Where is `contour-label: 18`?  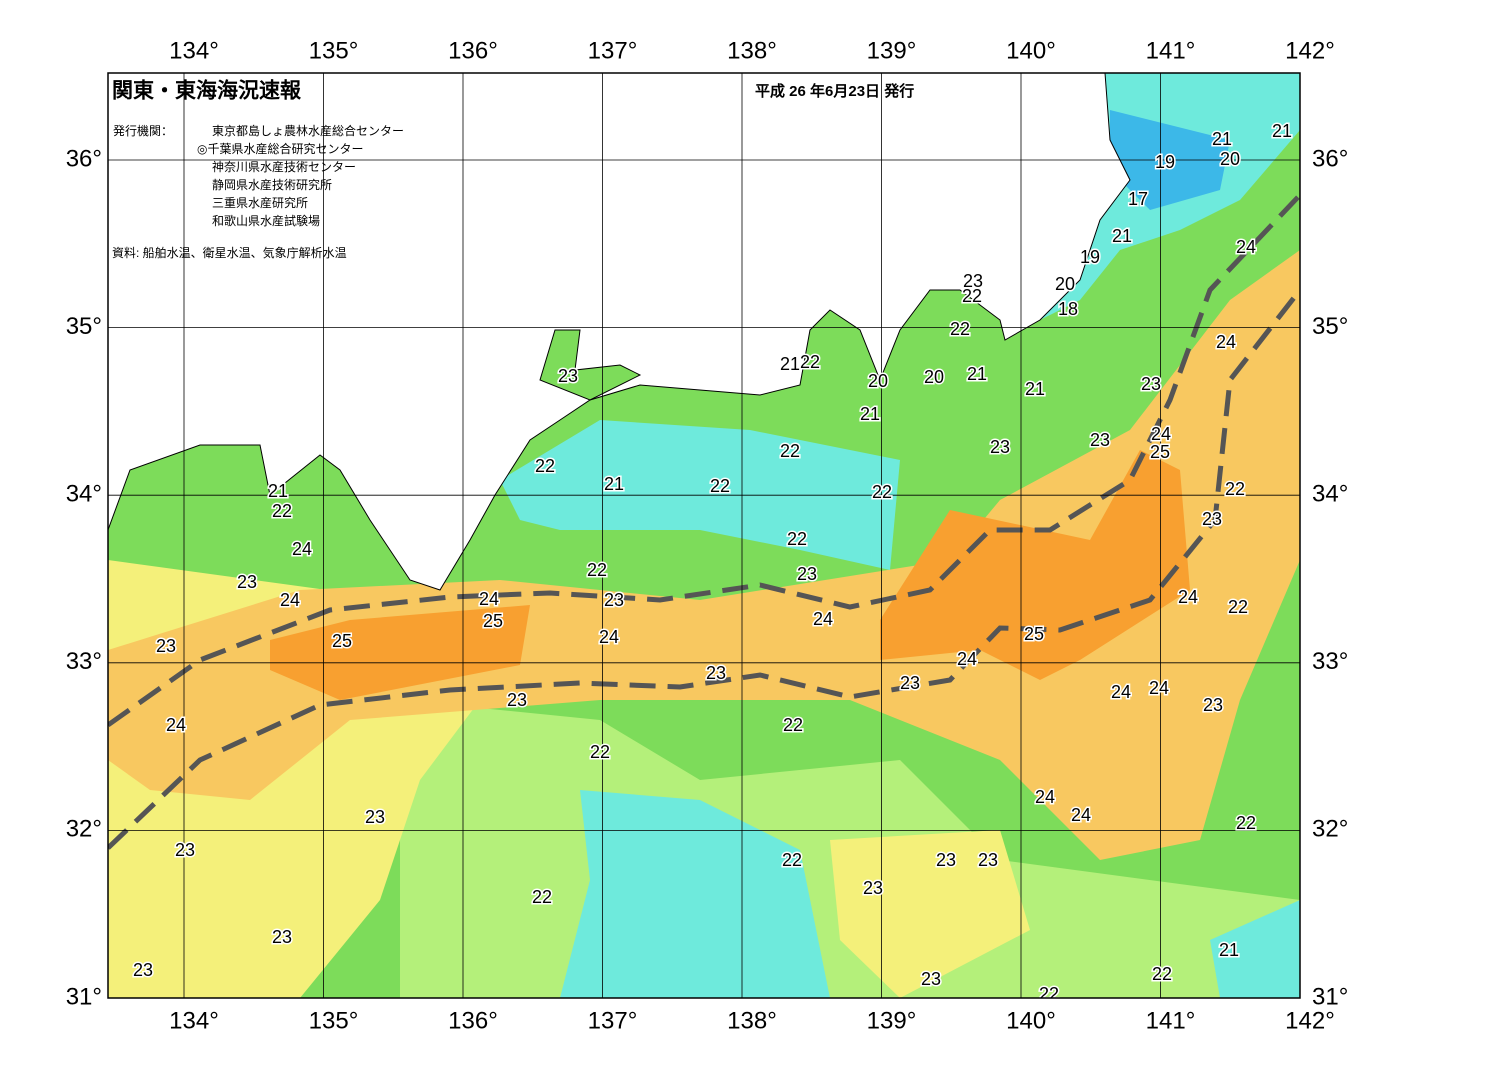
contour-label: 18 is located at coordinates (1068, 309).